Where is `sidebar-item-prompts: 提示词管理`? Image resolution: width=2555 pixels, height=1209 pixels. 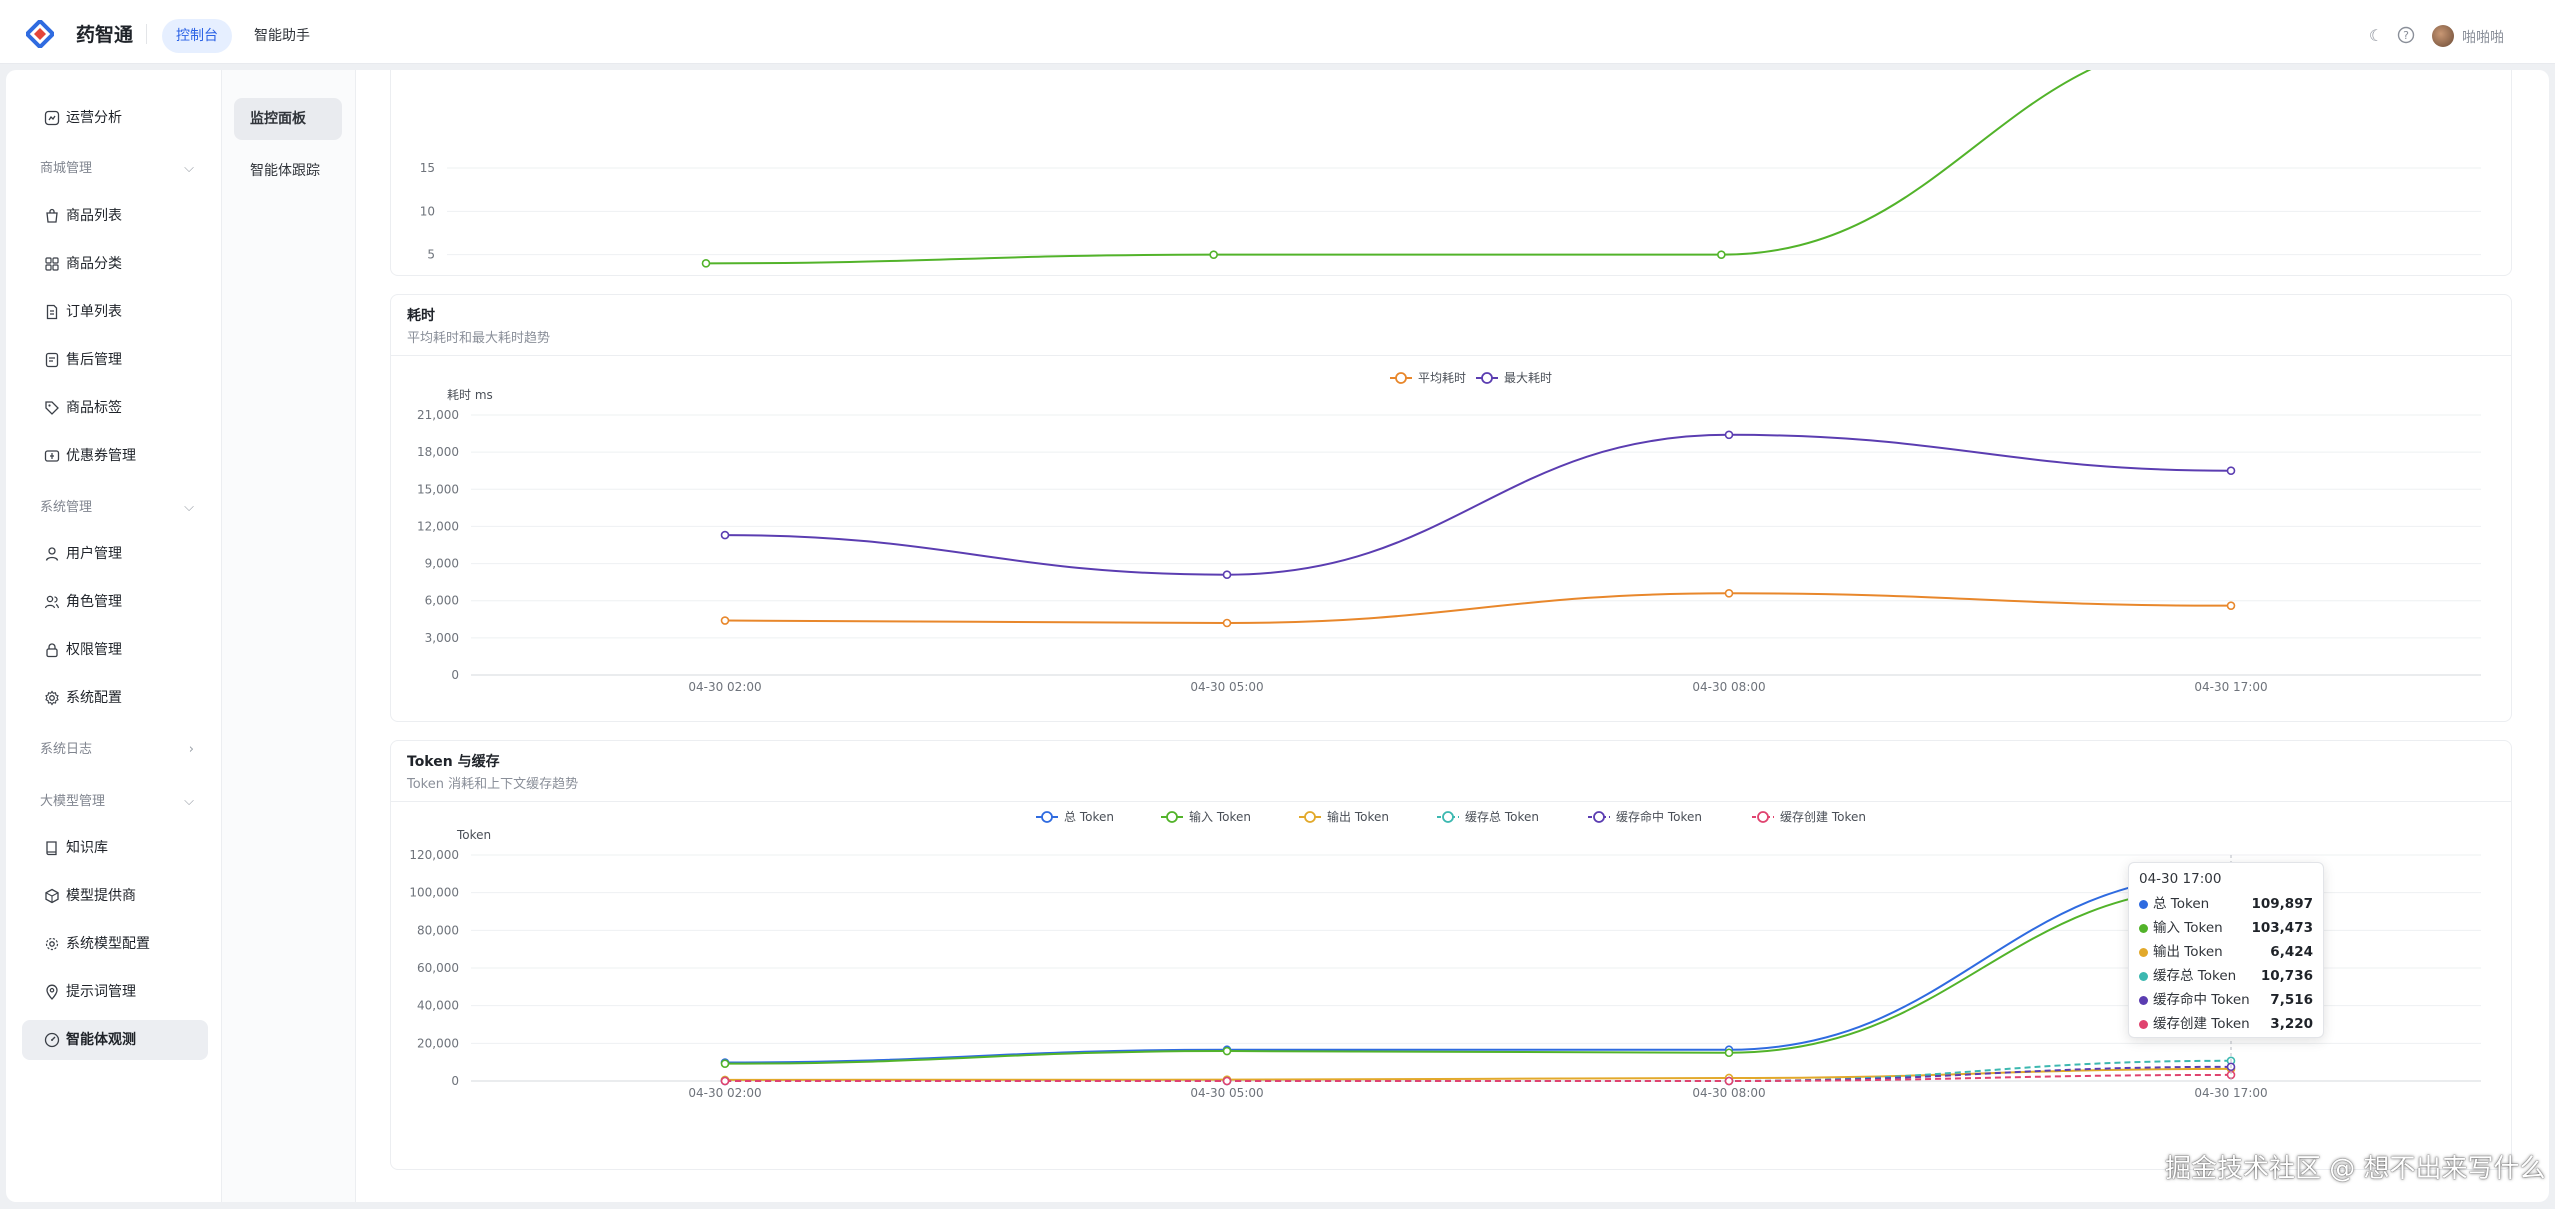
sidebar-item-prompts: 提示词管理 is located at coordinates (115, 992).